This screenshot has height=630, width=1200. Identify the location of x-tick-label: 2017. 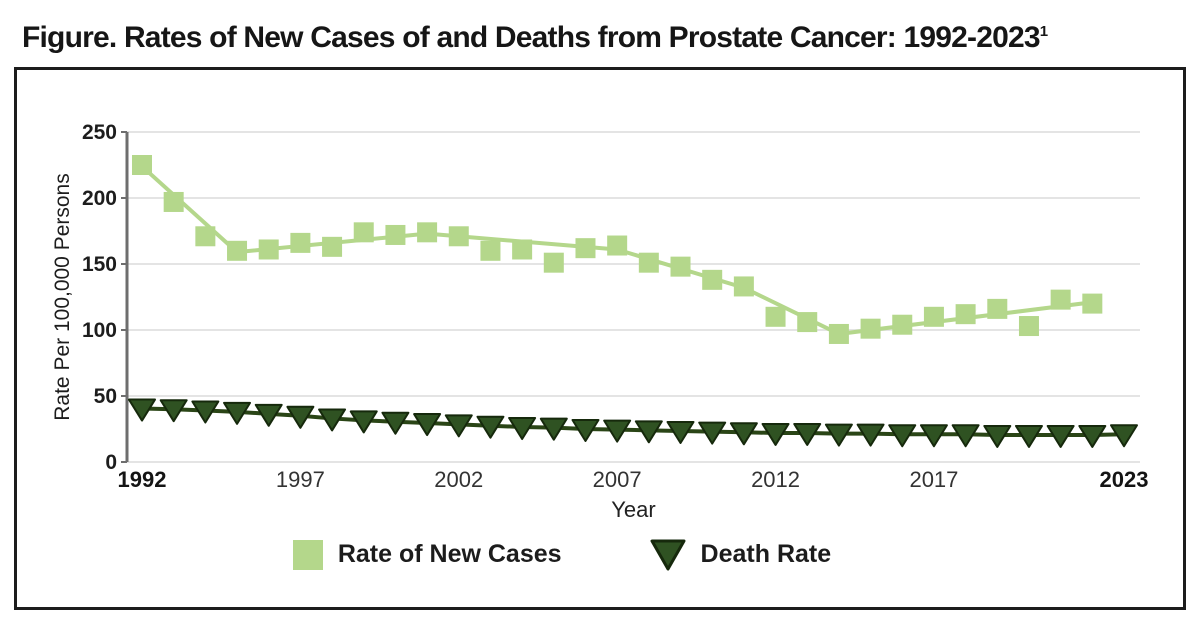
(933, 479).